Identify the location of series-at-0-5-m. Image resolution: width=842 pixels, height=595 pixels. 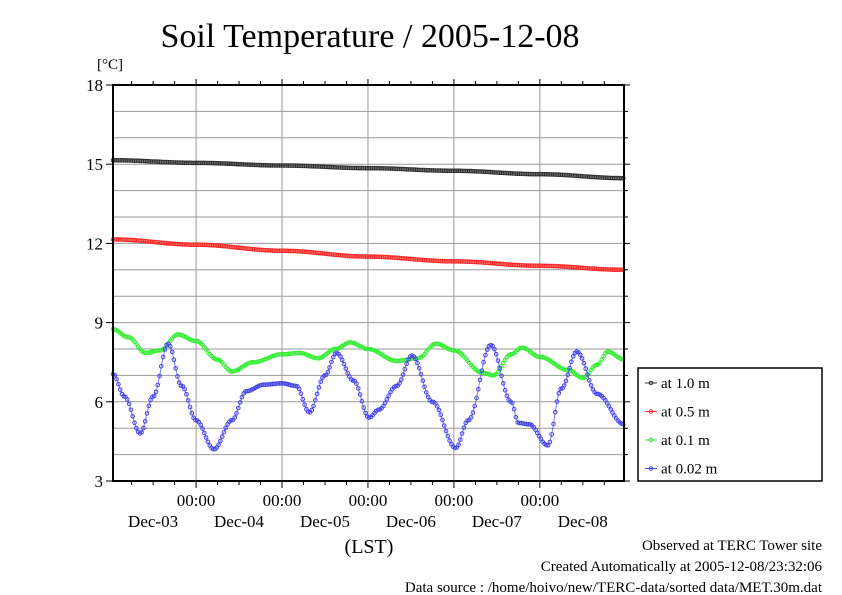
(368, 255).